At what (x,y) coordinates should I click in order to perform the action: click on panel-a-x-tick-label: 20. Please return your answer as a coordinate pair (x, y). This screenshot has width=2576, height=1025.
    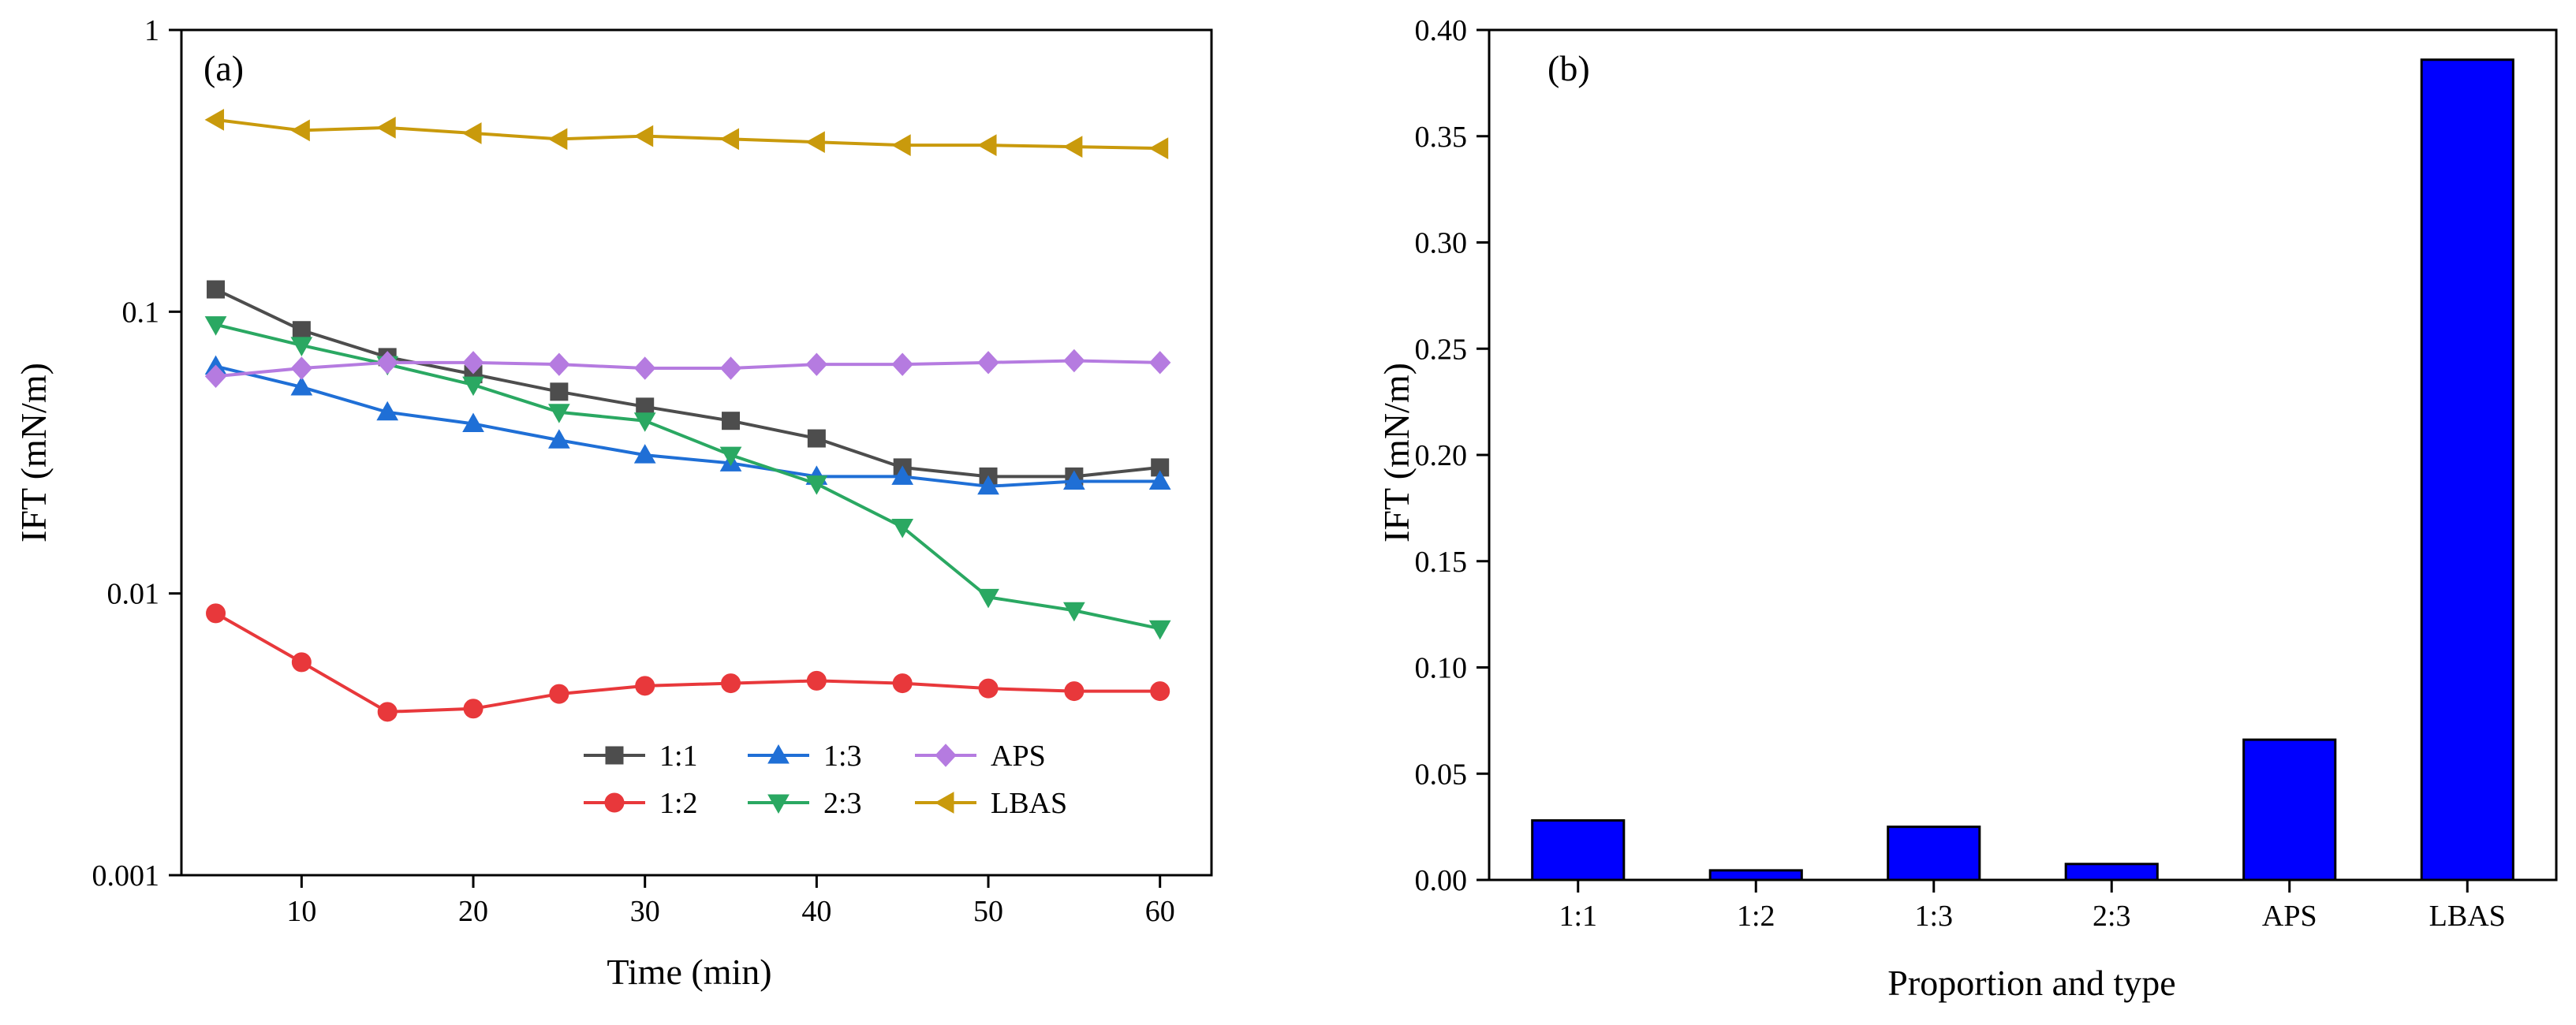
    Looking at the image, I should click on (473, 911).